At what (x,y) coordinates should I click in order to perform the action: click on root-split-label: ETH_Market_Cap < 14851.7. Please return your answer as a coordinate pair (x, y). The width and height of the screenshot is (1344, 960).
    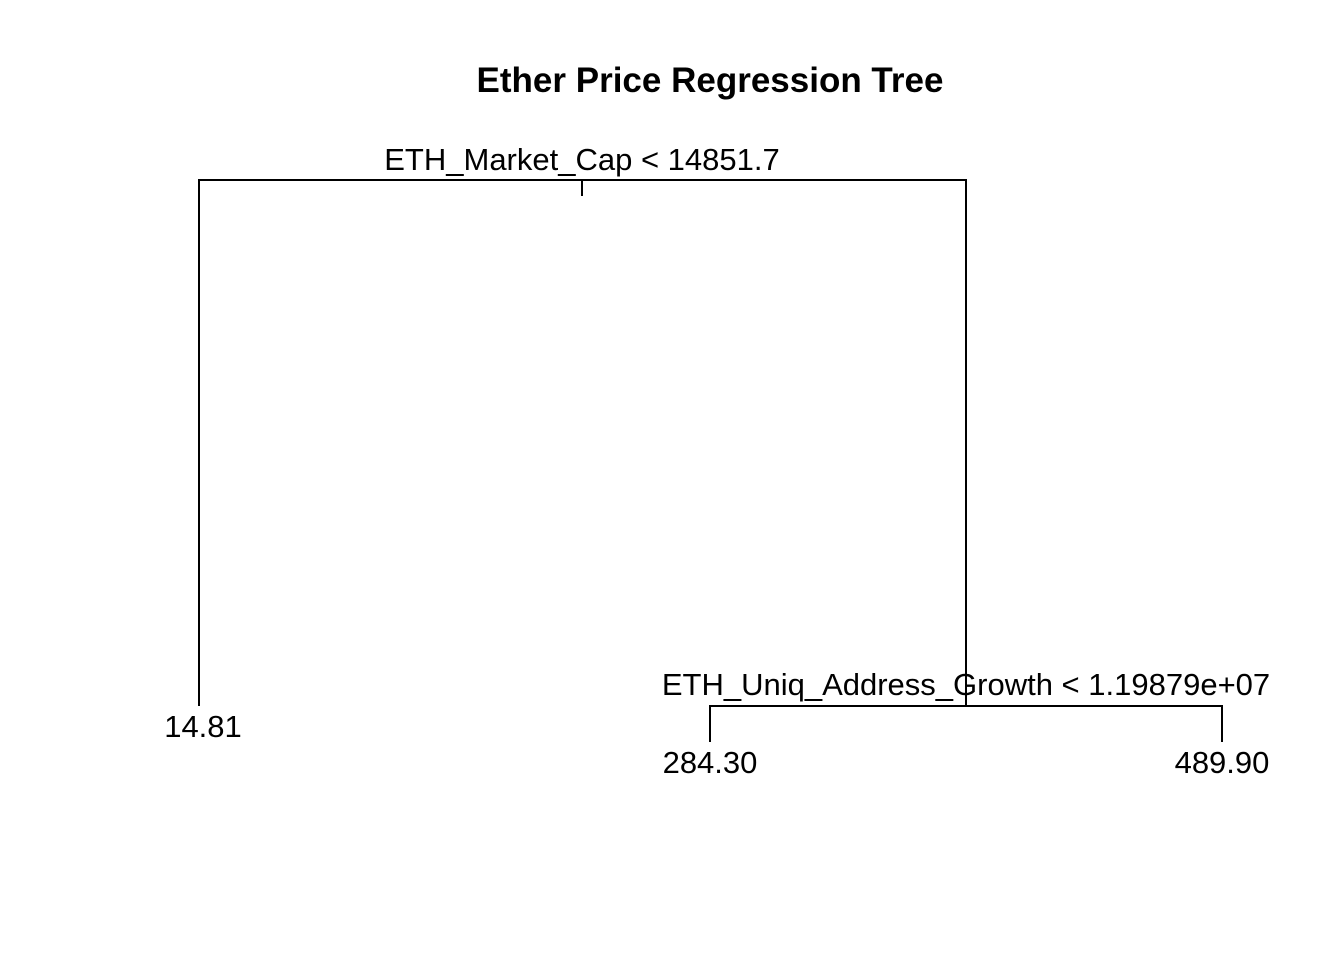
    Looking at the image, I should click on (581, 159).